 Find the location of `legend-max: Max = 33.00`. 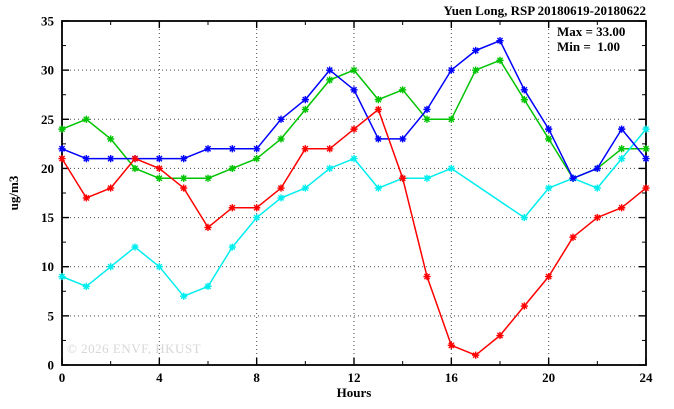

legend-max: Max = 33.00 is located at coordinates (591, 31).